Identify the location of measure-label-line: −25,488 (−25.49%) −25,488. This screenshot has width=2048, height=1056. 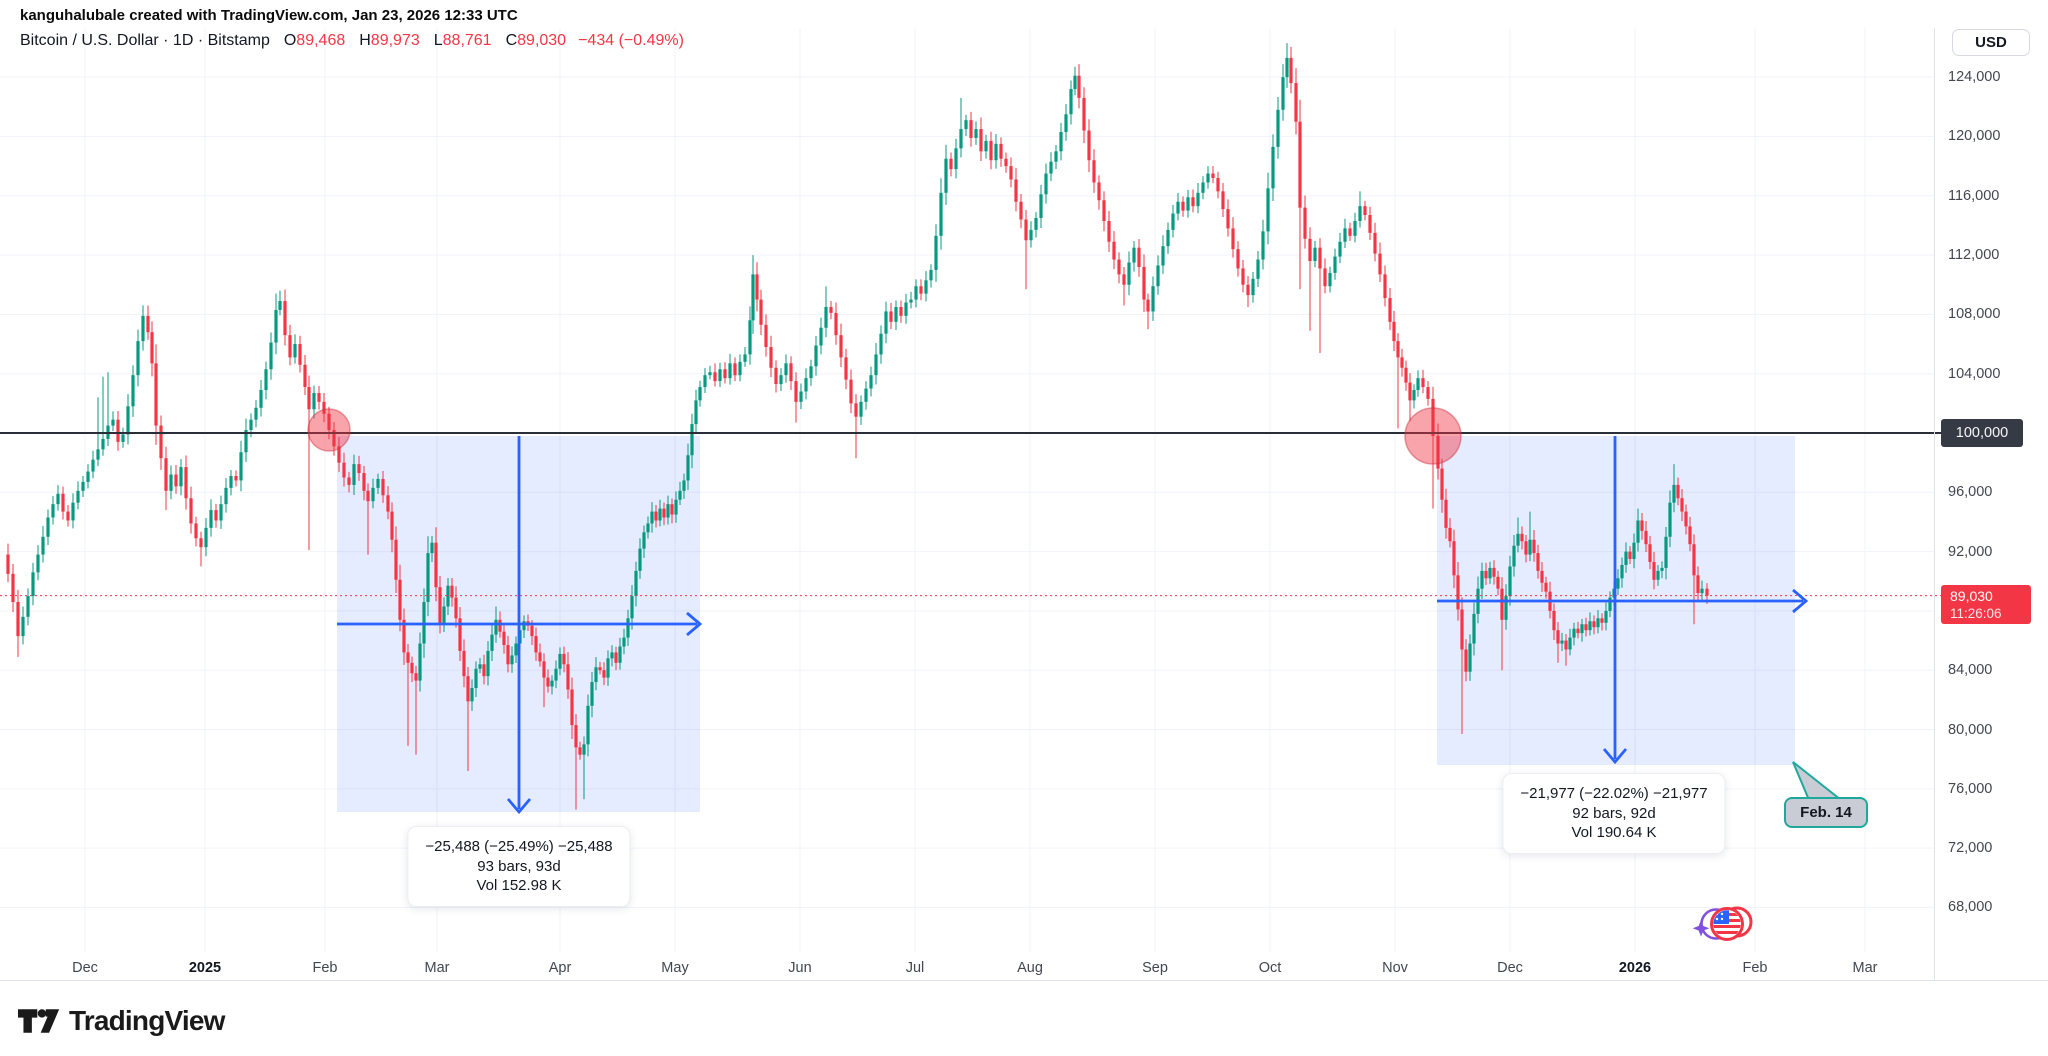
(519, 846).